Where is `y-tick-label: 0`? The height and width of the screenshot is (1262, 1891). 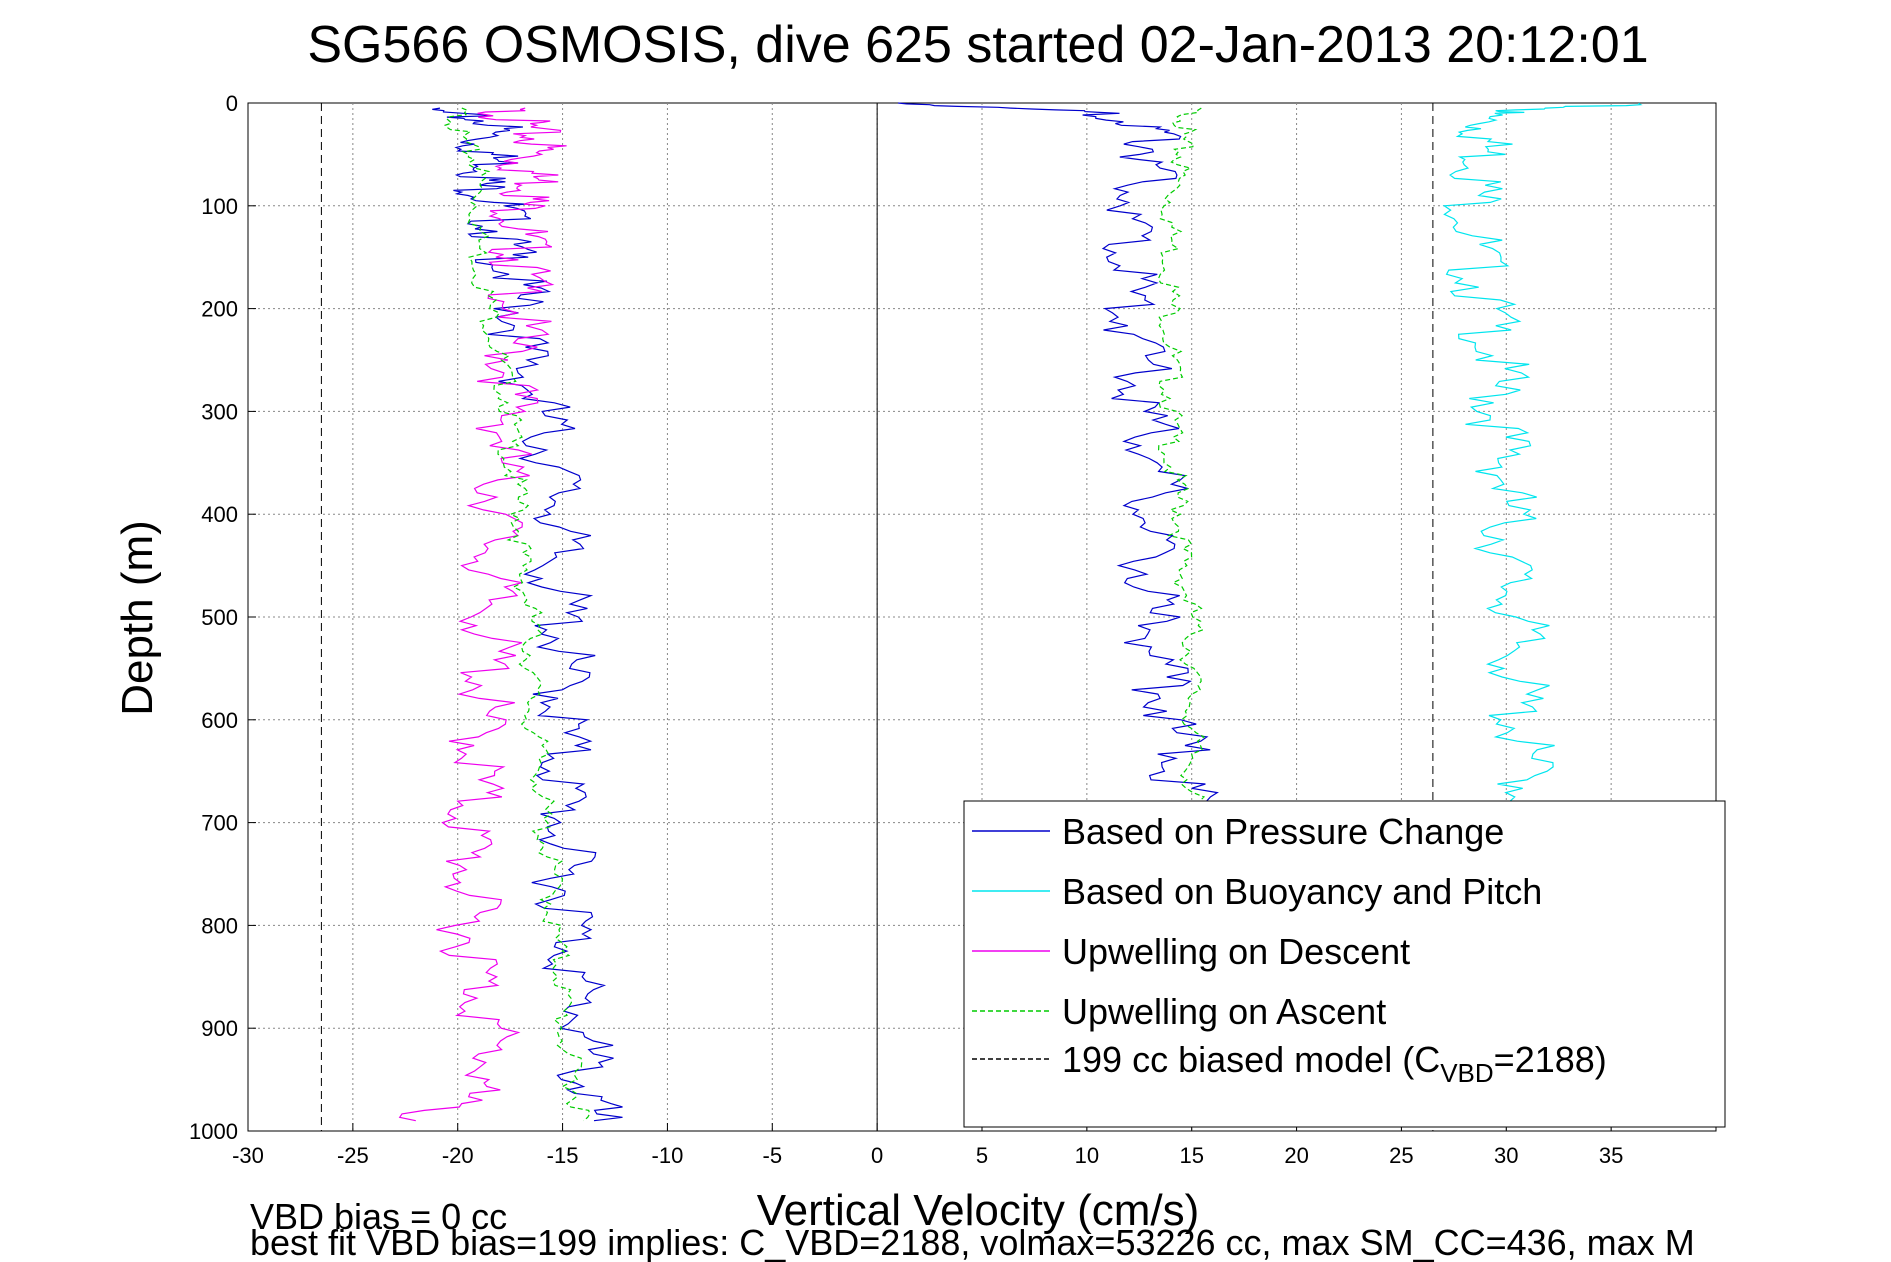 y-tick-label: 0 is located at coordinates (232, 103).